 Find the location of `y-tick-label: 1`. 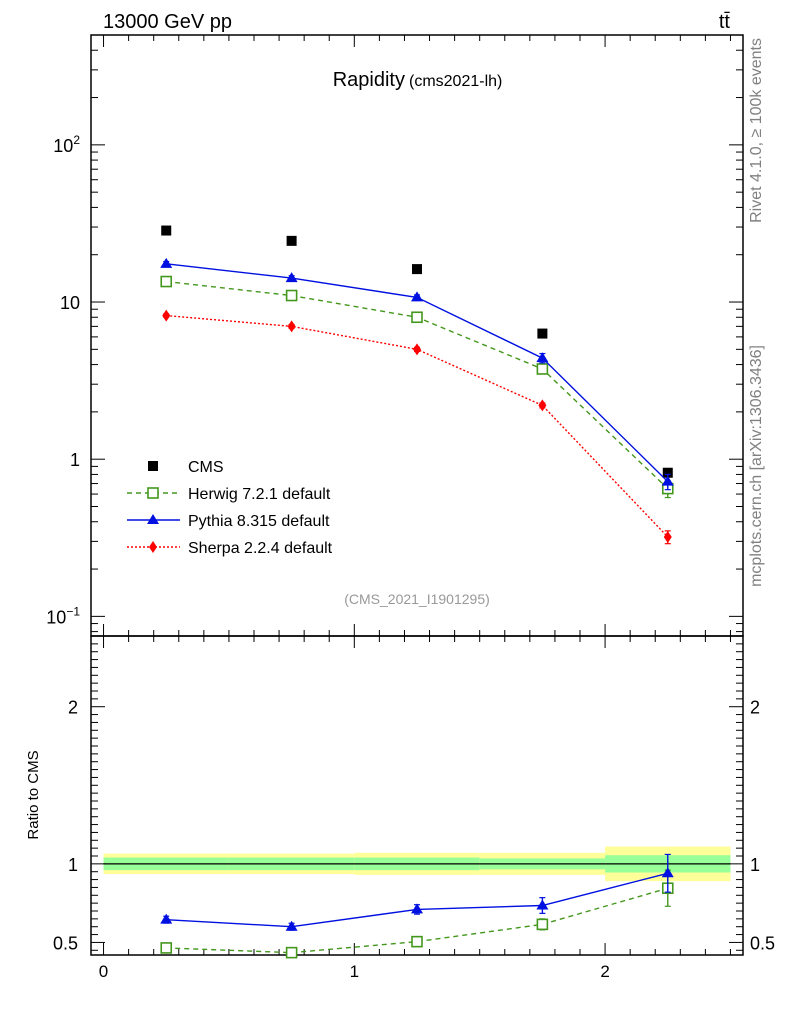

y-tick-label: 1 is located at coordinates (75, 460).